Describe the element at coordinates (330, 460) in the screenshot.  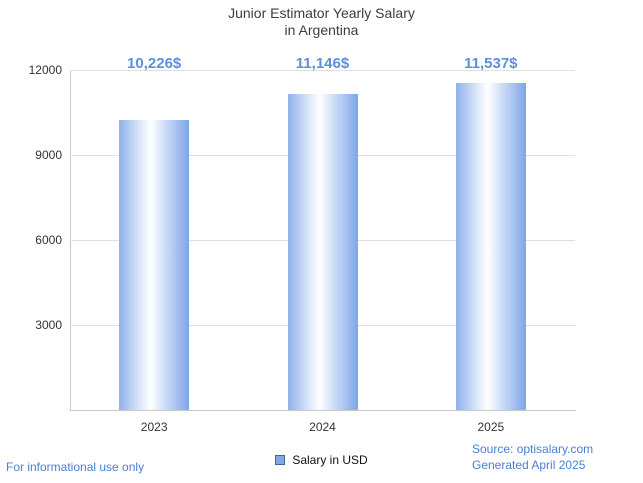
I see `legend-label: Salary in USD` at that location.